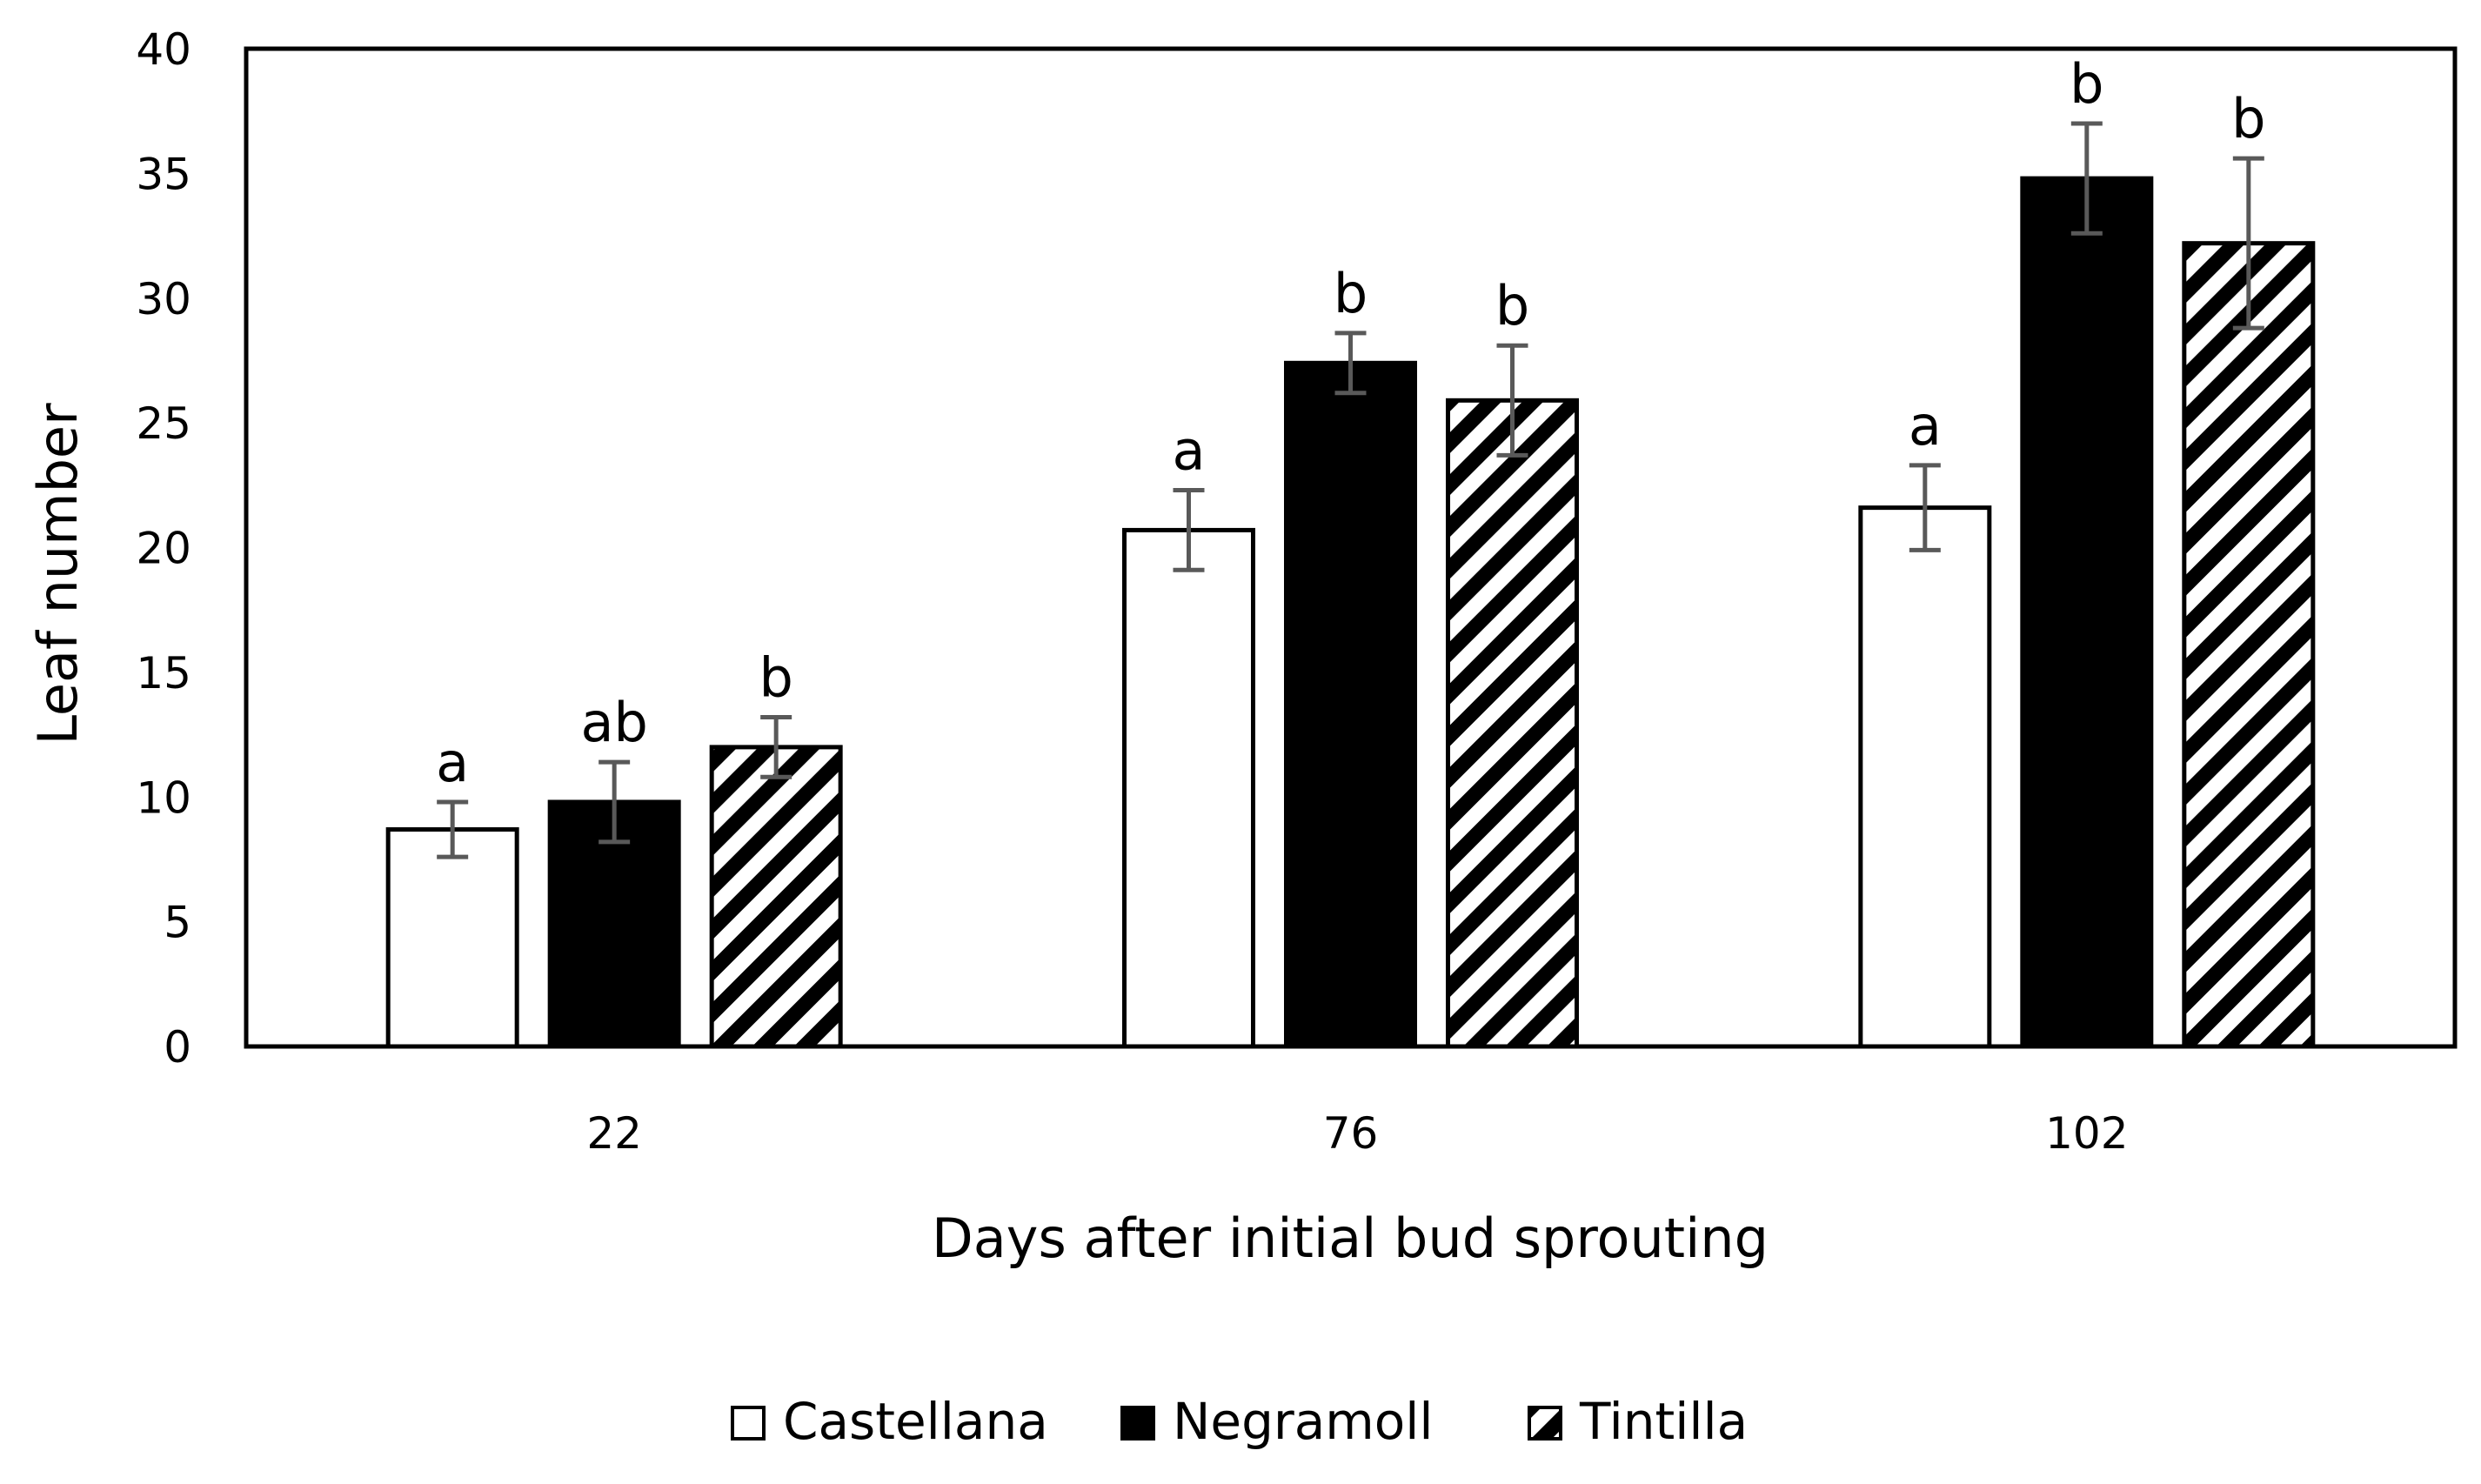  I want to click on y-tick-label: 10, so click(163, 797).